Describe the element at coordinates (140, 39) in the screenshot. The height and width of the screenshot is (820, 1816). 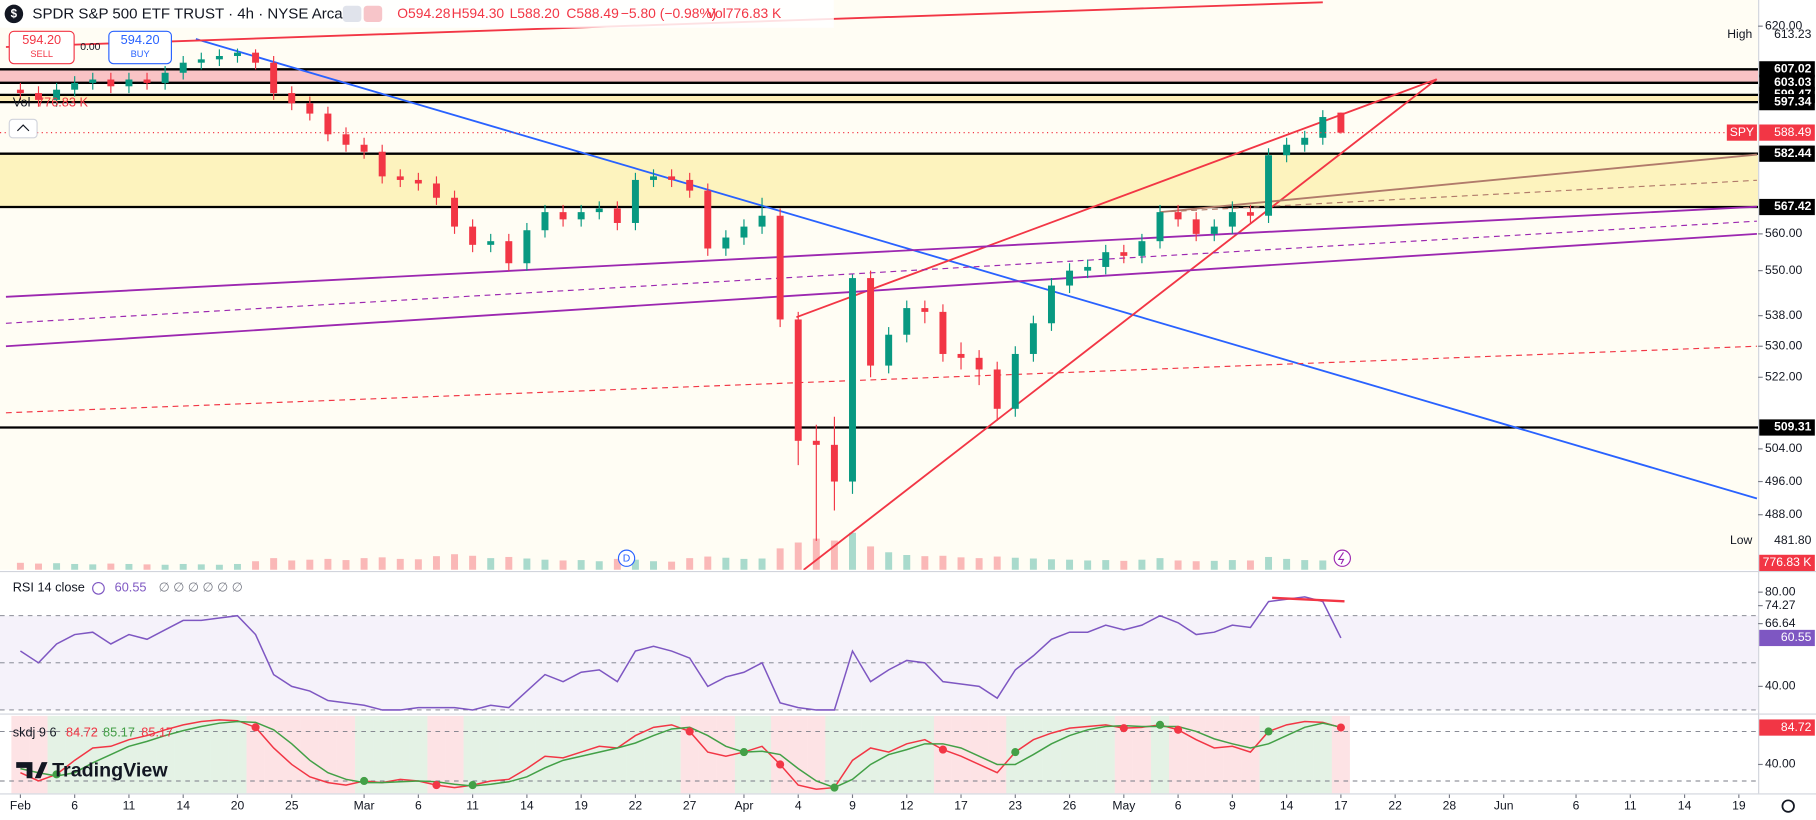
I see `buy-price: 594.20` at that location.